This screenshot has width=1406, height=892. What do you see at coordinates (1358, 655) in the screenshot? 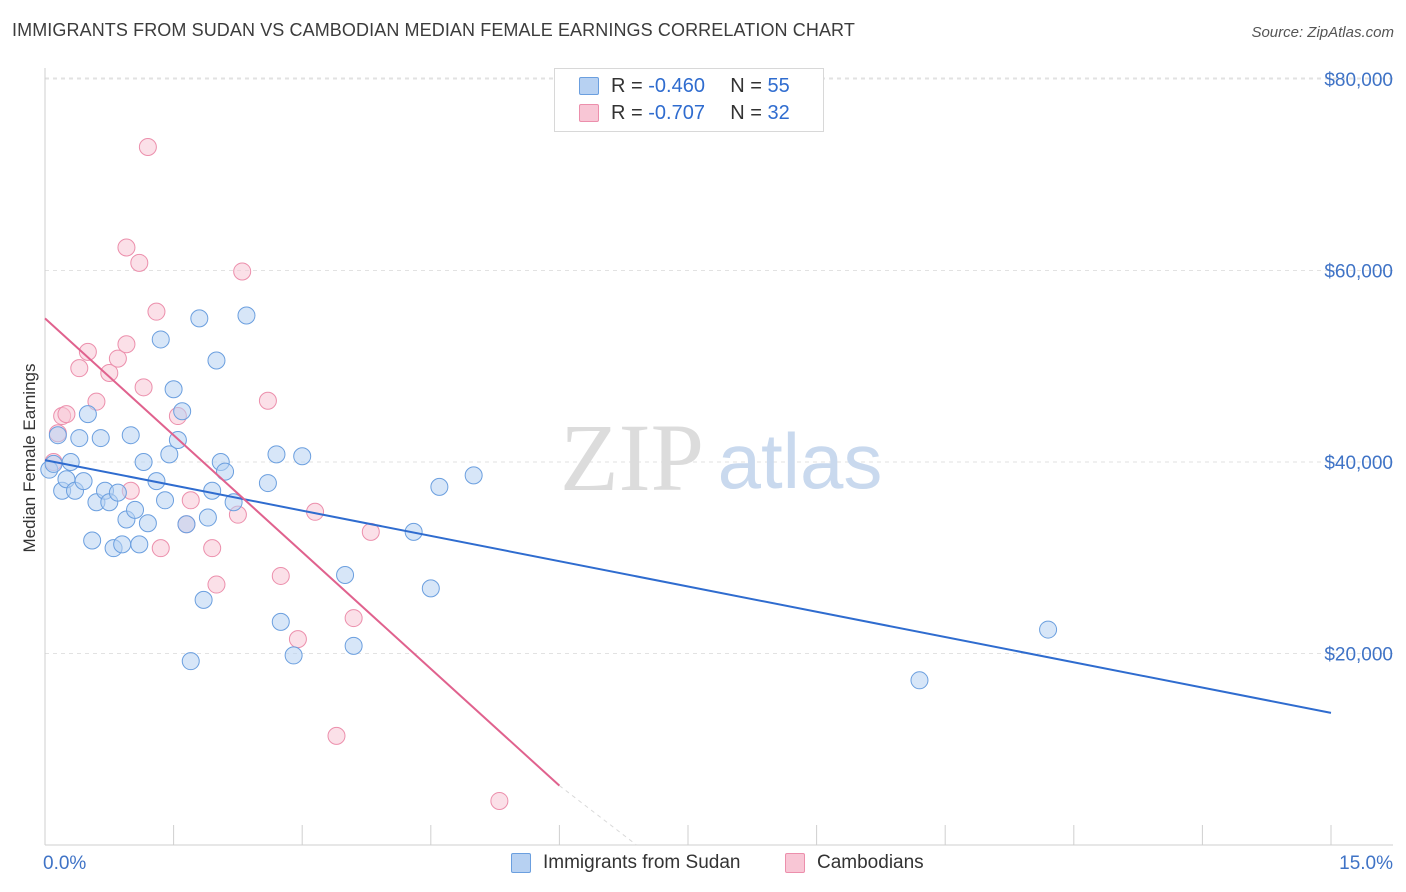
I see `y-tick-label: $20,000` at bounding box center [1358, 655].